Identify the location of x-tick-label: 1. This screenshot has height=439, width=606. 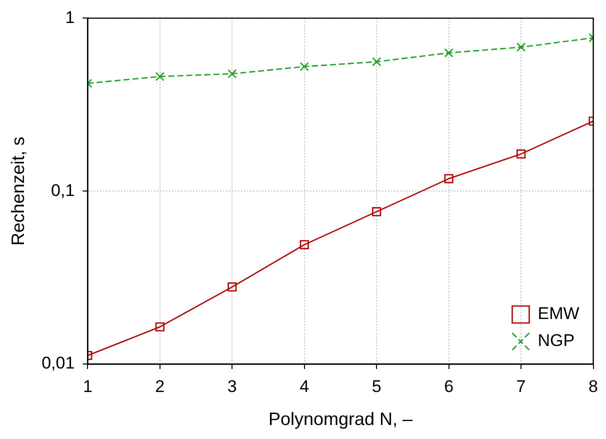
(87, 386).